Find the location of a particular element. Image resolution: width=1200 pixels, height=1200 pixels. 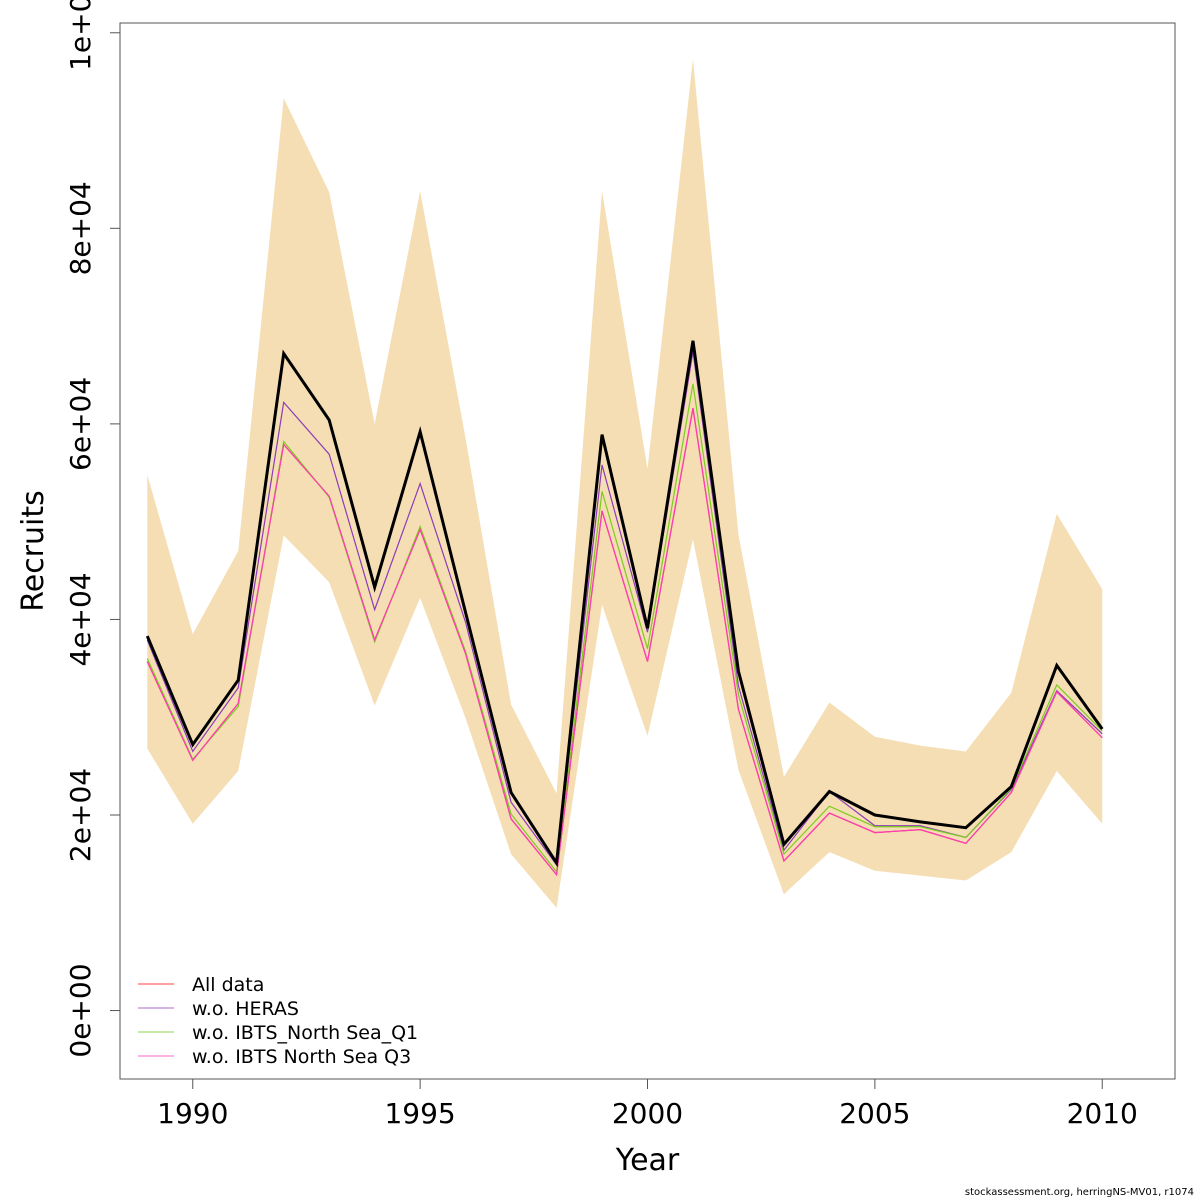

y-tick-label: 8e+04 is located at coordinates (80, 228).